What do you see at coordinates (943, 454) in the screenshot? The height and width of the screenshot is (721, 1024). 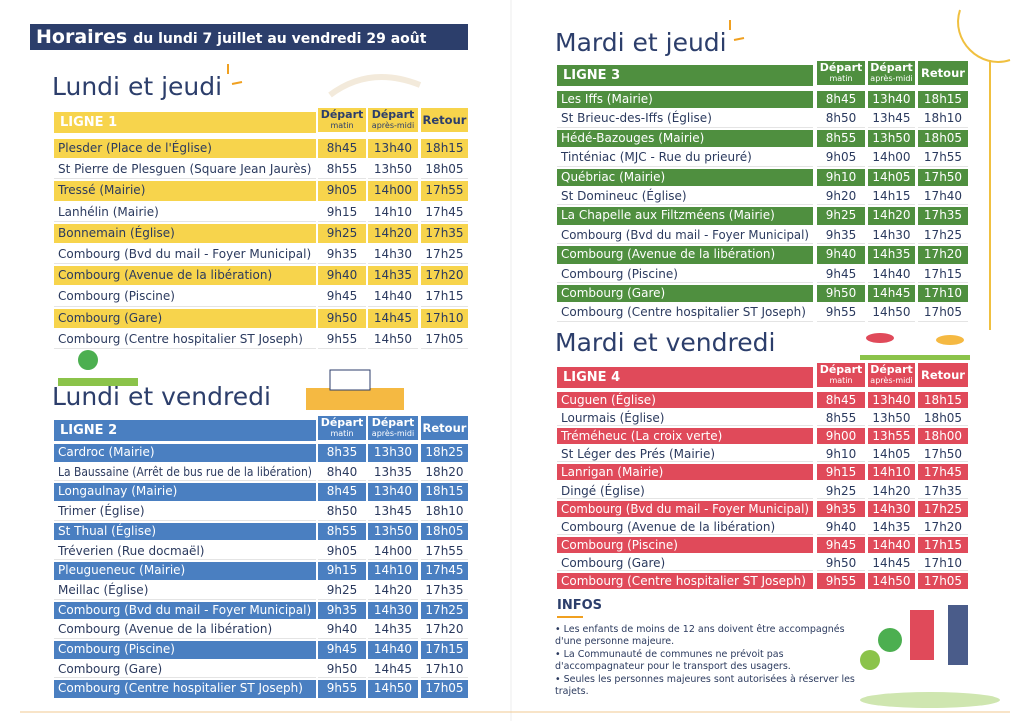 I see `time: 17h50` at bounding box center [943, 454].